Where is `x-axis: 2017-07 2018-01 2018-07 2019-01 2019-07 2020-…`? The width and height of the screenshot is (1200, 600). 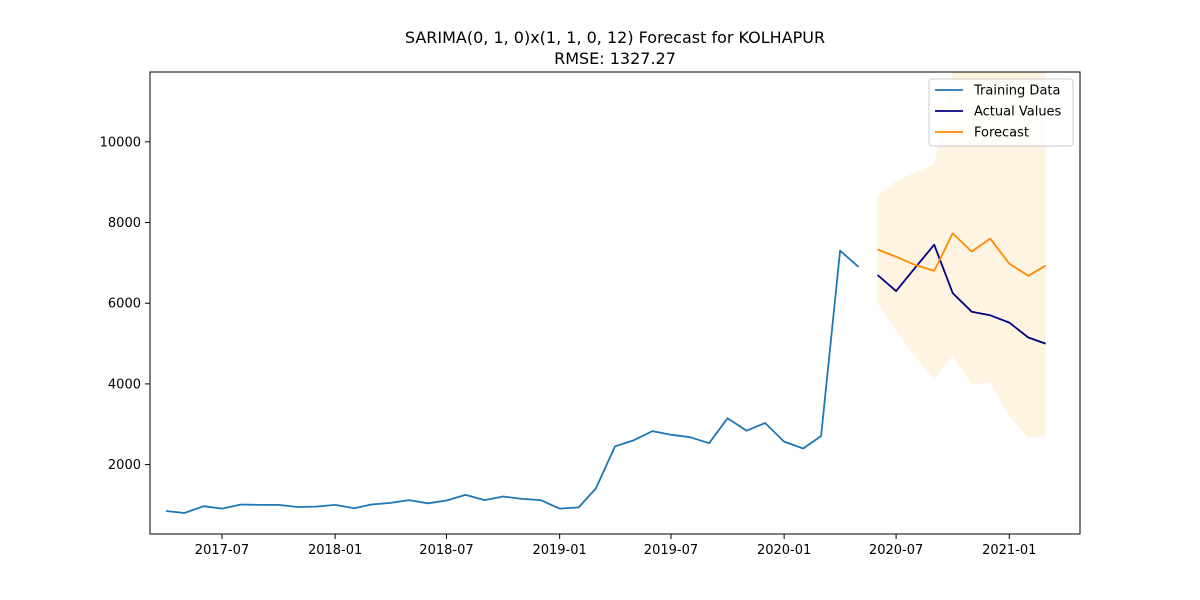 x-axis: 2017-07 2018-01 2018-07 2019-01 2019-07 2020-… is located at coordinates (615, 546).